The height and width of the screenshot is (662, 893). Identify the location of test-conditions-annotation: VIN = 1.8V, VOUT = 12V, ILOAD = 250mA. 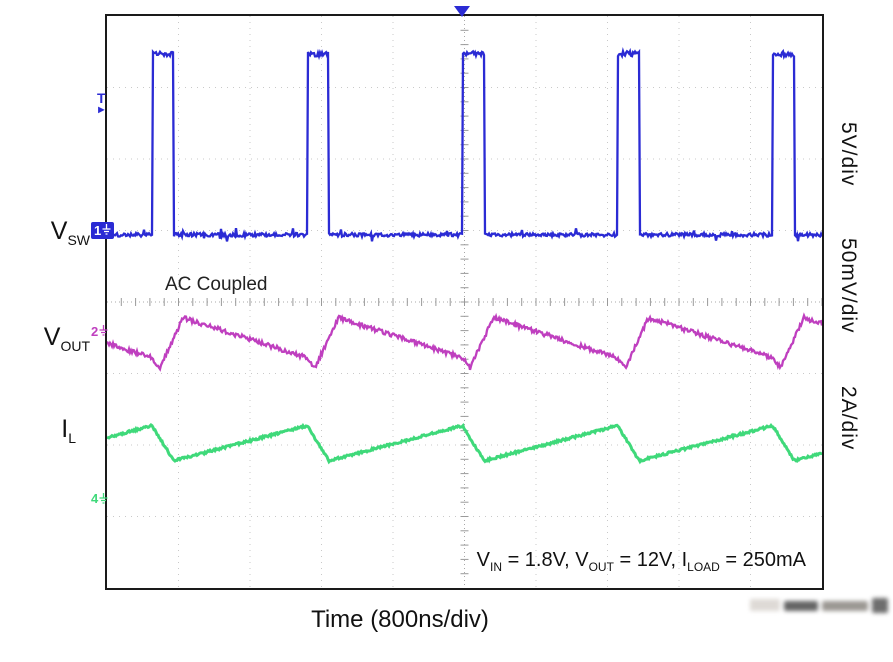
(641, 561).